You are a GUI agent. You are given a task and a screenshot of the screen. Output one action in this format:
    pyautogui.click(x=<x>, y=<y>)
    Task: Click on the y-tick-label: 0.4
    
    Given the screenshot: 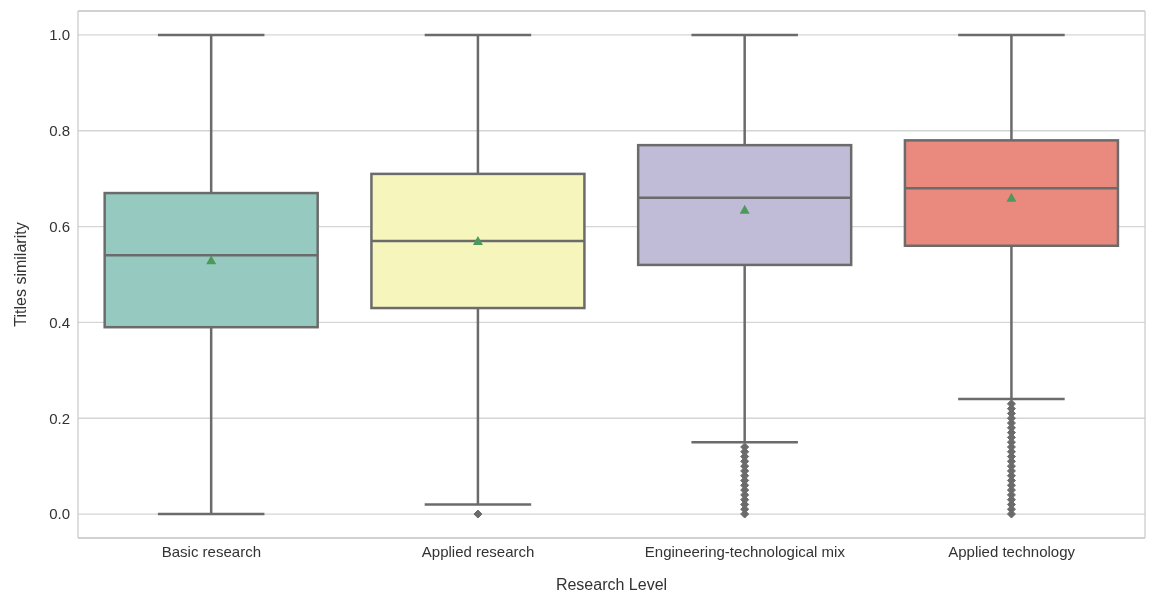 What is the action you would take?
    pyautogui.click(x=59, y=322)
    